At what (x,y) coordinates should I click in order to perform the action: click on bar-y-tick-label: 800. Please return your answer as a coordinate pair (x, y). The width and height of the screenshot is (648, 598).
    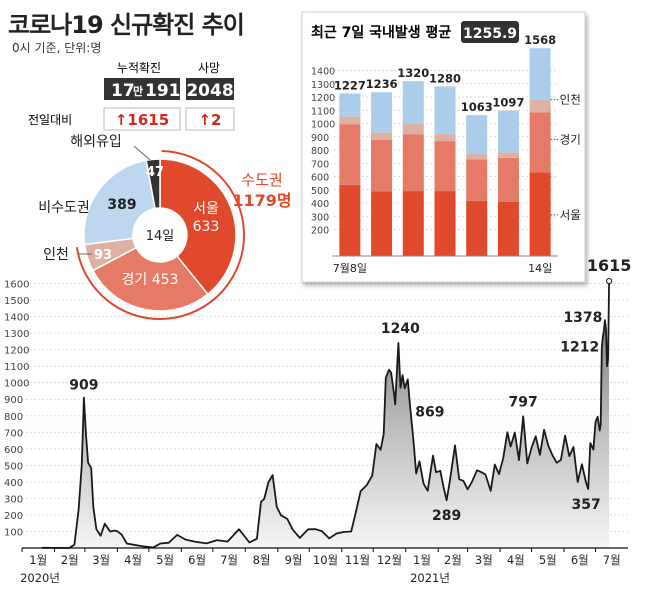
    Looking at the image, I should click on (320, 151).